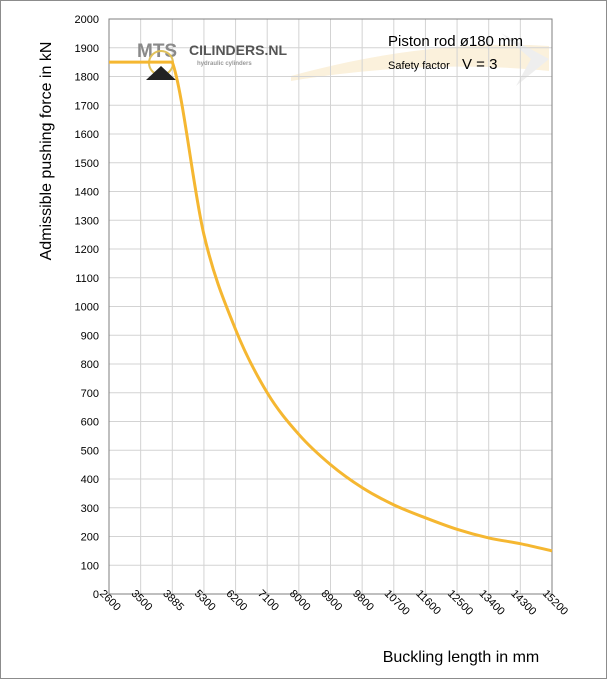 The image size is (607, 680). I want to click on y-tick-label-1000: 1000, so click(87, 308).